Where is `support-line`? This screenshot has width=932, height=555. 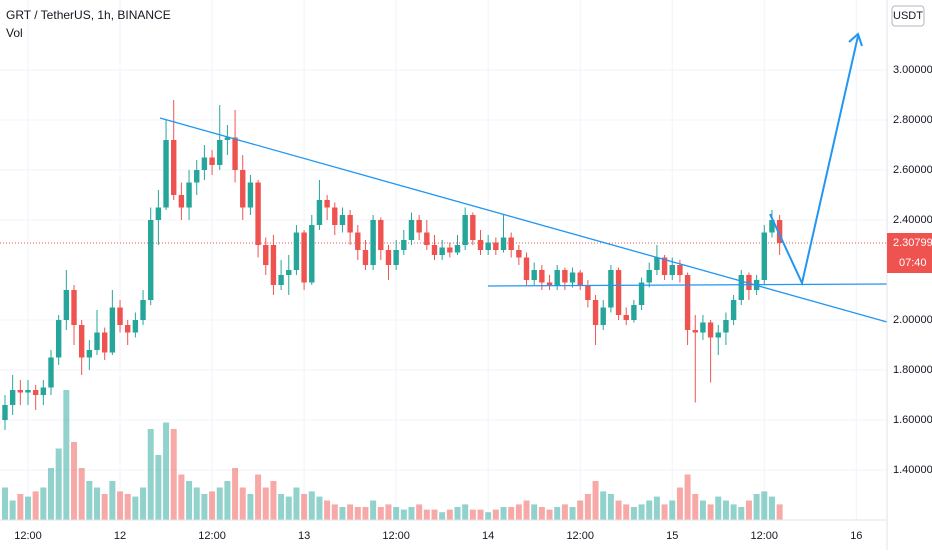
support-line is located at coordinates (687, 285).